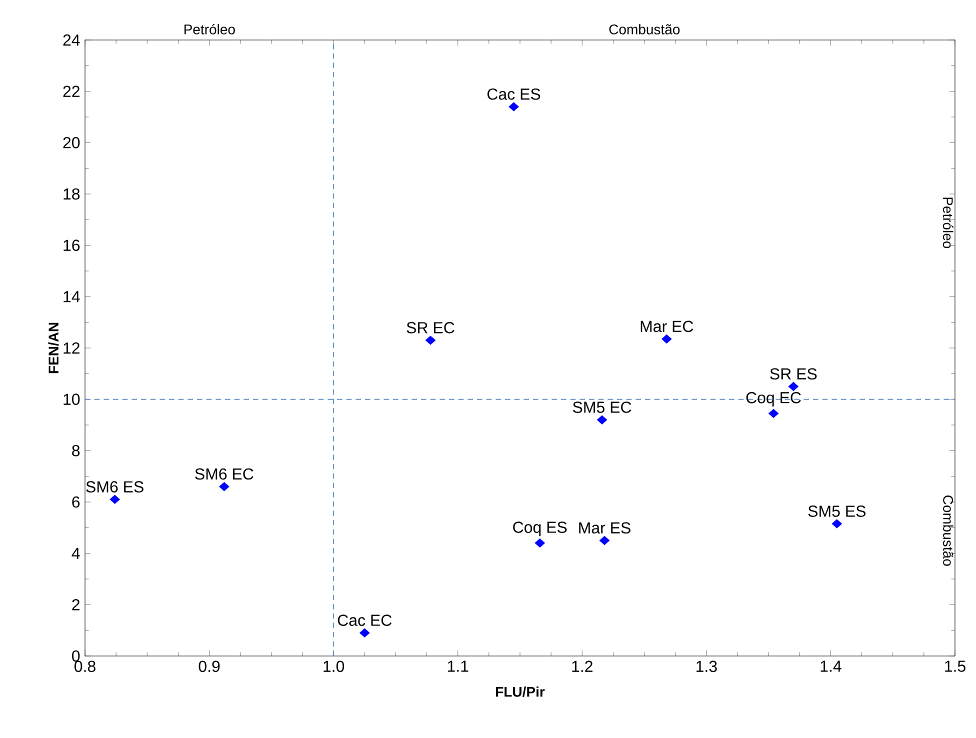 Image resolution: width=976 pixels, height=738 pixels. Describe the element at coordinates (644, 29) in the screenshot. I see `text: Combustão` at that location.